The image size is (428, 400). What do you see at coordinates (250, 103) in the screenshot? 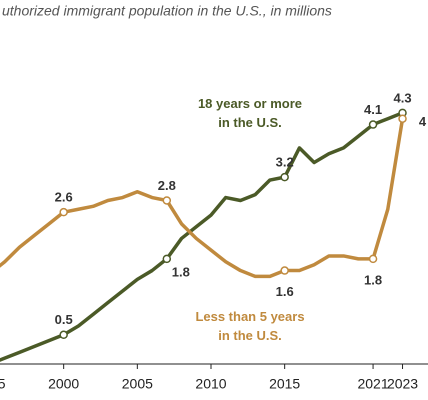
I see `annotation-line: 18 years or more` at bounding box center [250, 103].